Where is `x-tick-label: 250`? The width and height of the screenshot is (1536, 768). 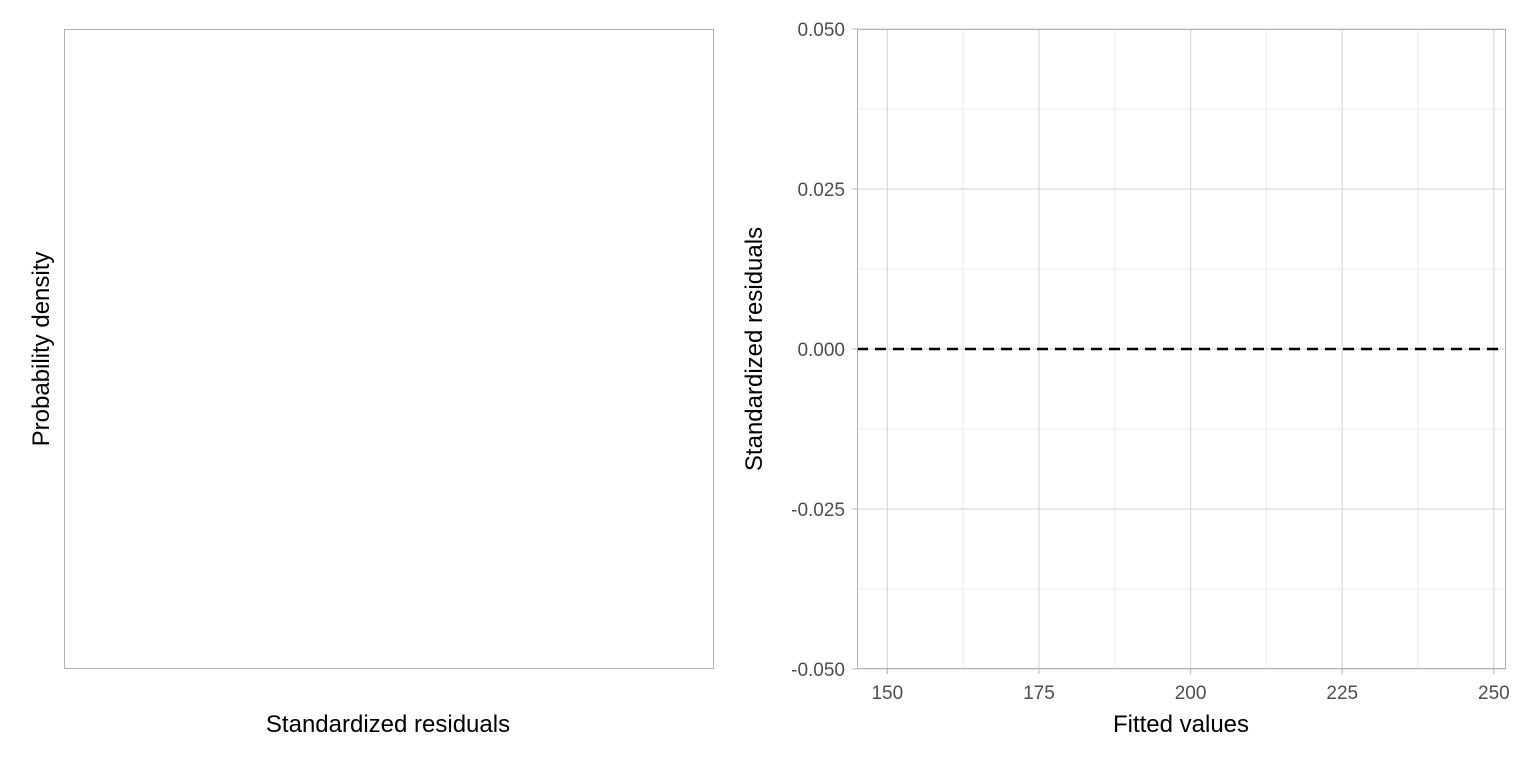
x-tick-label: 250 is located at coordinates (1494, 693).